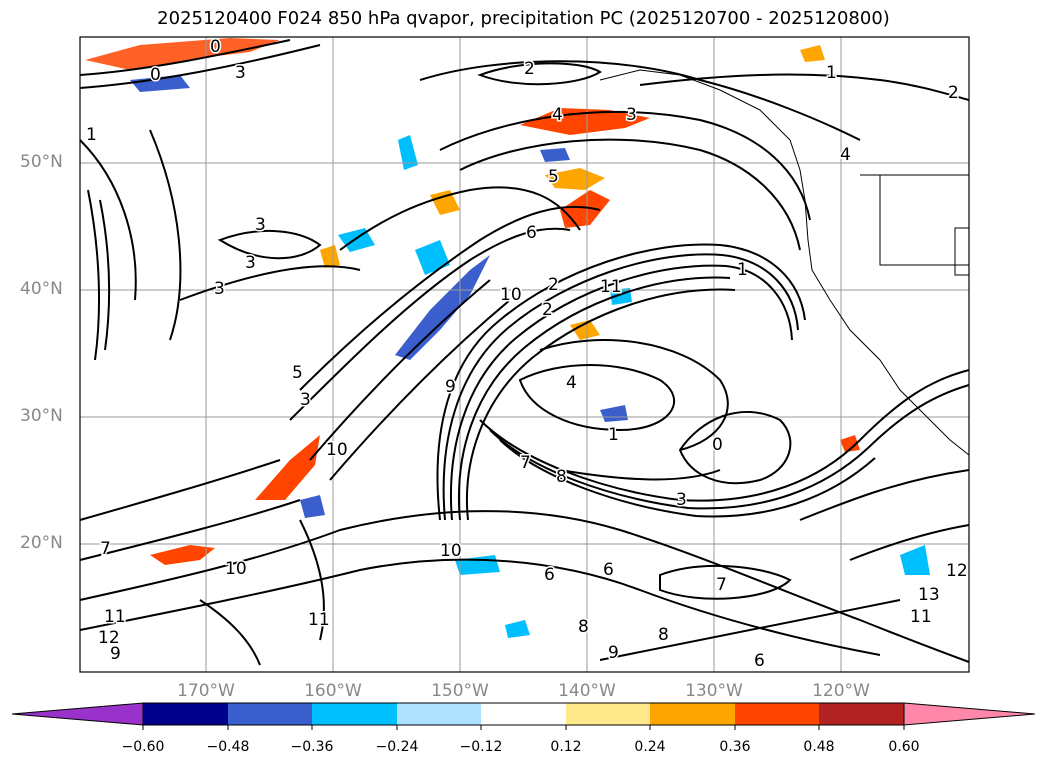  Describe the element at coordinates (77, 714) in the screenshot. I see `colorbar-under-arrow` at that location.